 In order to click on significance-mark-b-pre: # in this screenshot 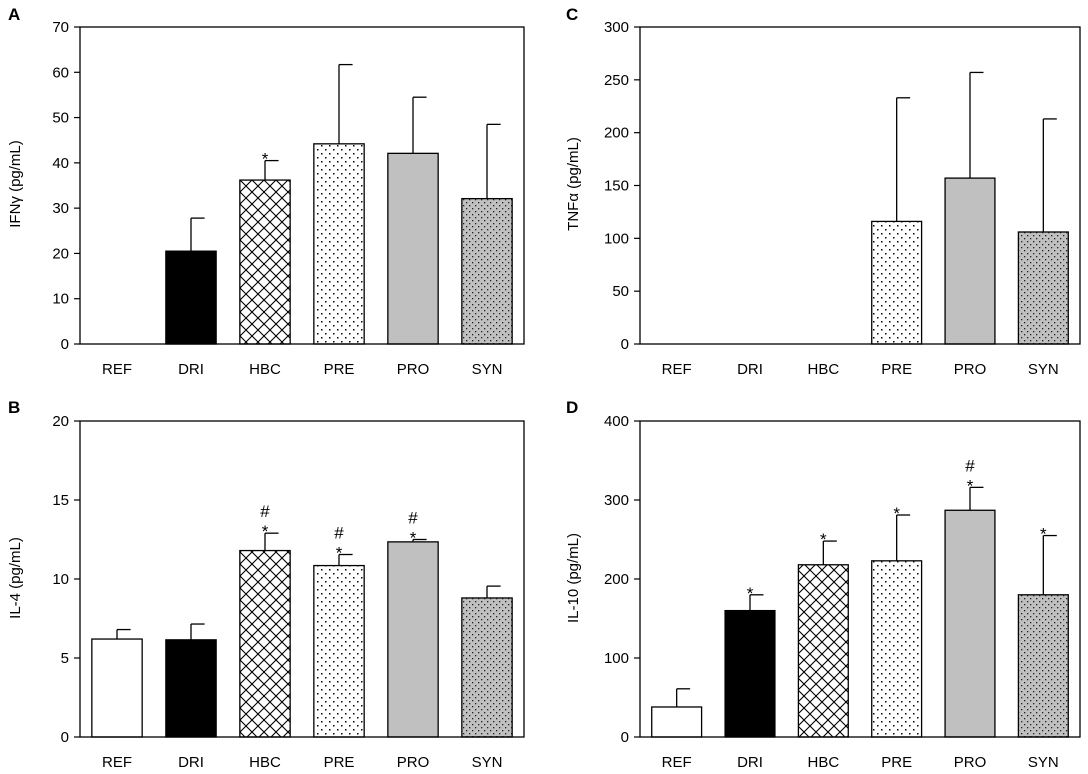, I will do `click(339, 533)`.